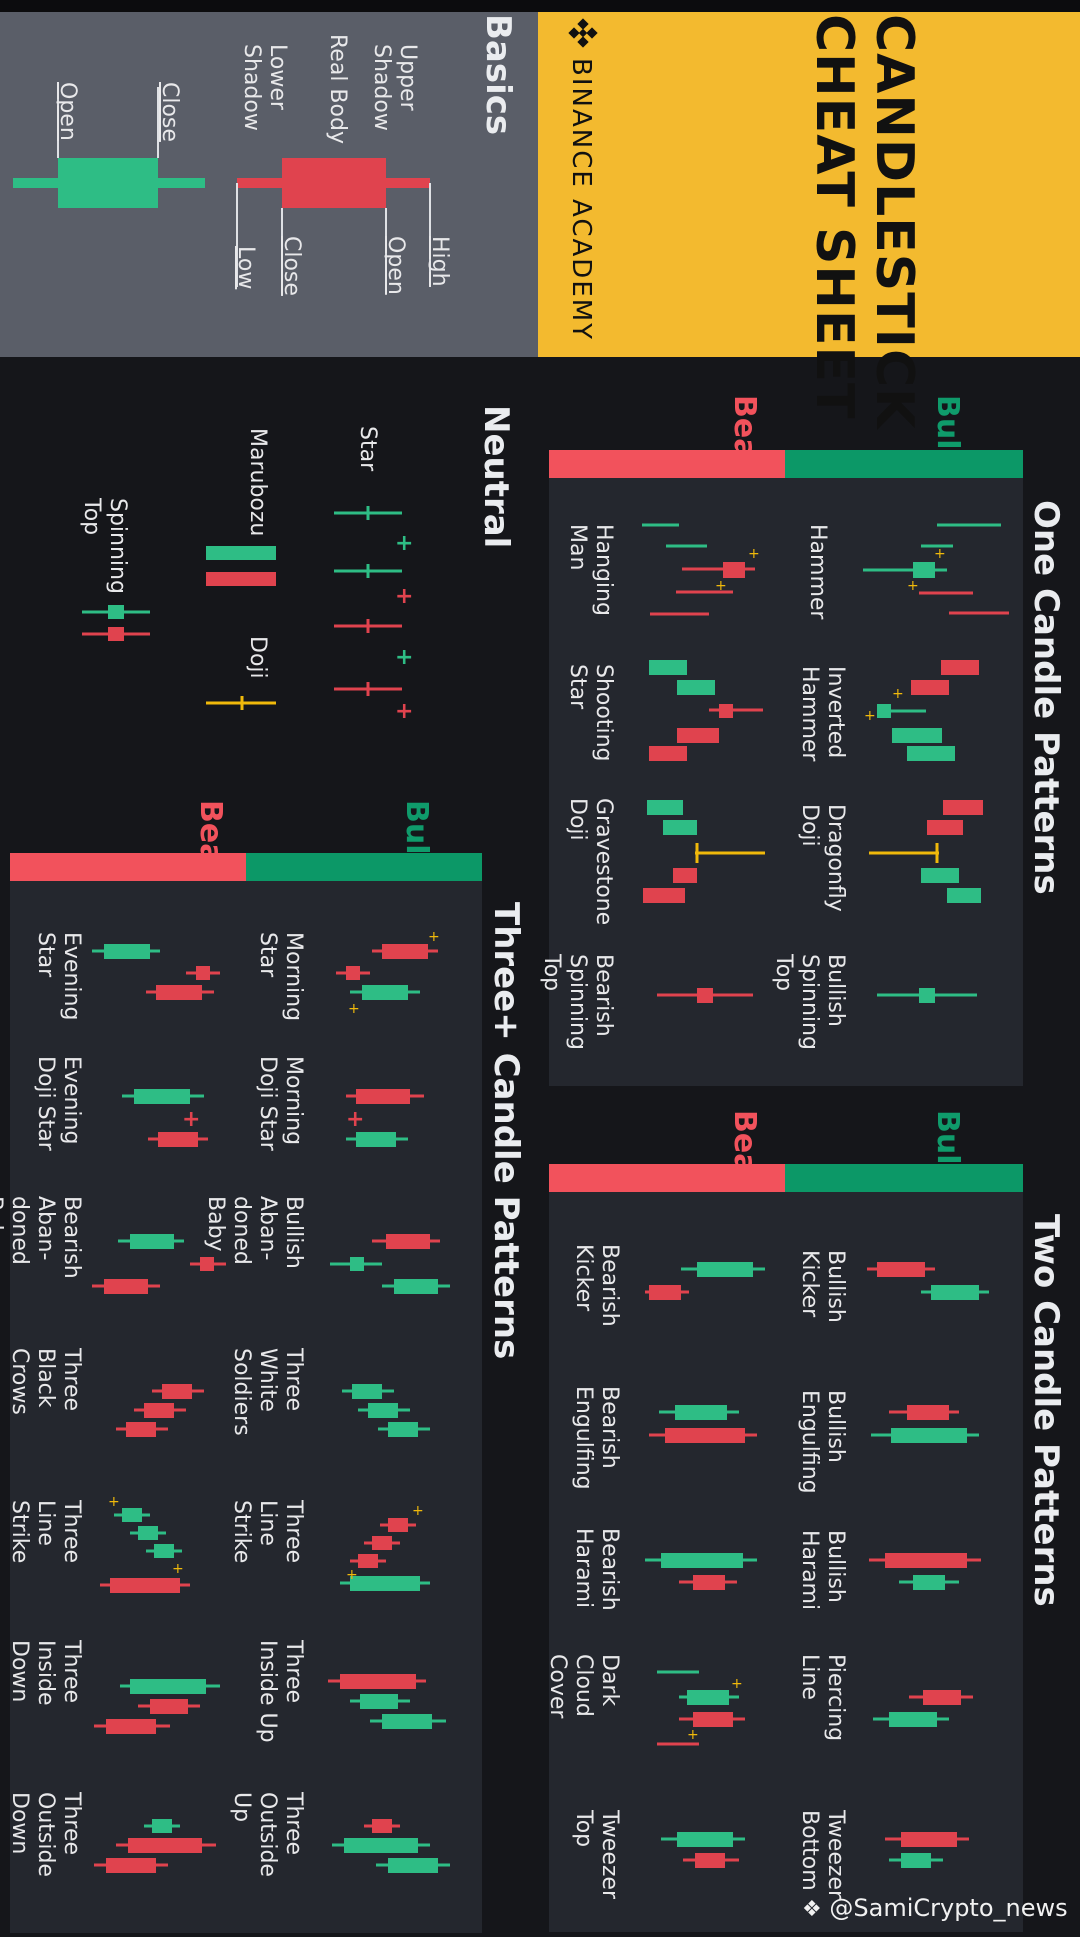  I want to click on label-low: Low, so click(245, 268).